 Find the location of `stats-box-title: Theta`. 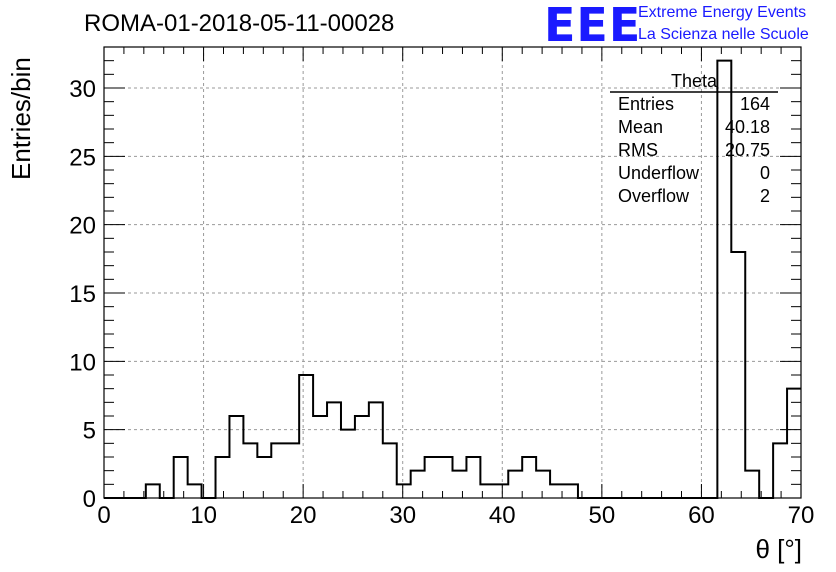

stats-box-title: Theta is located at coordinates (694, 81).